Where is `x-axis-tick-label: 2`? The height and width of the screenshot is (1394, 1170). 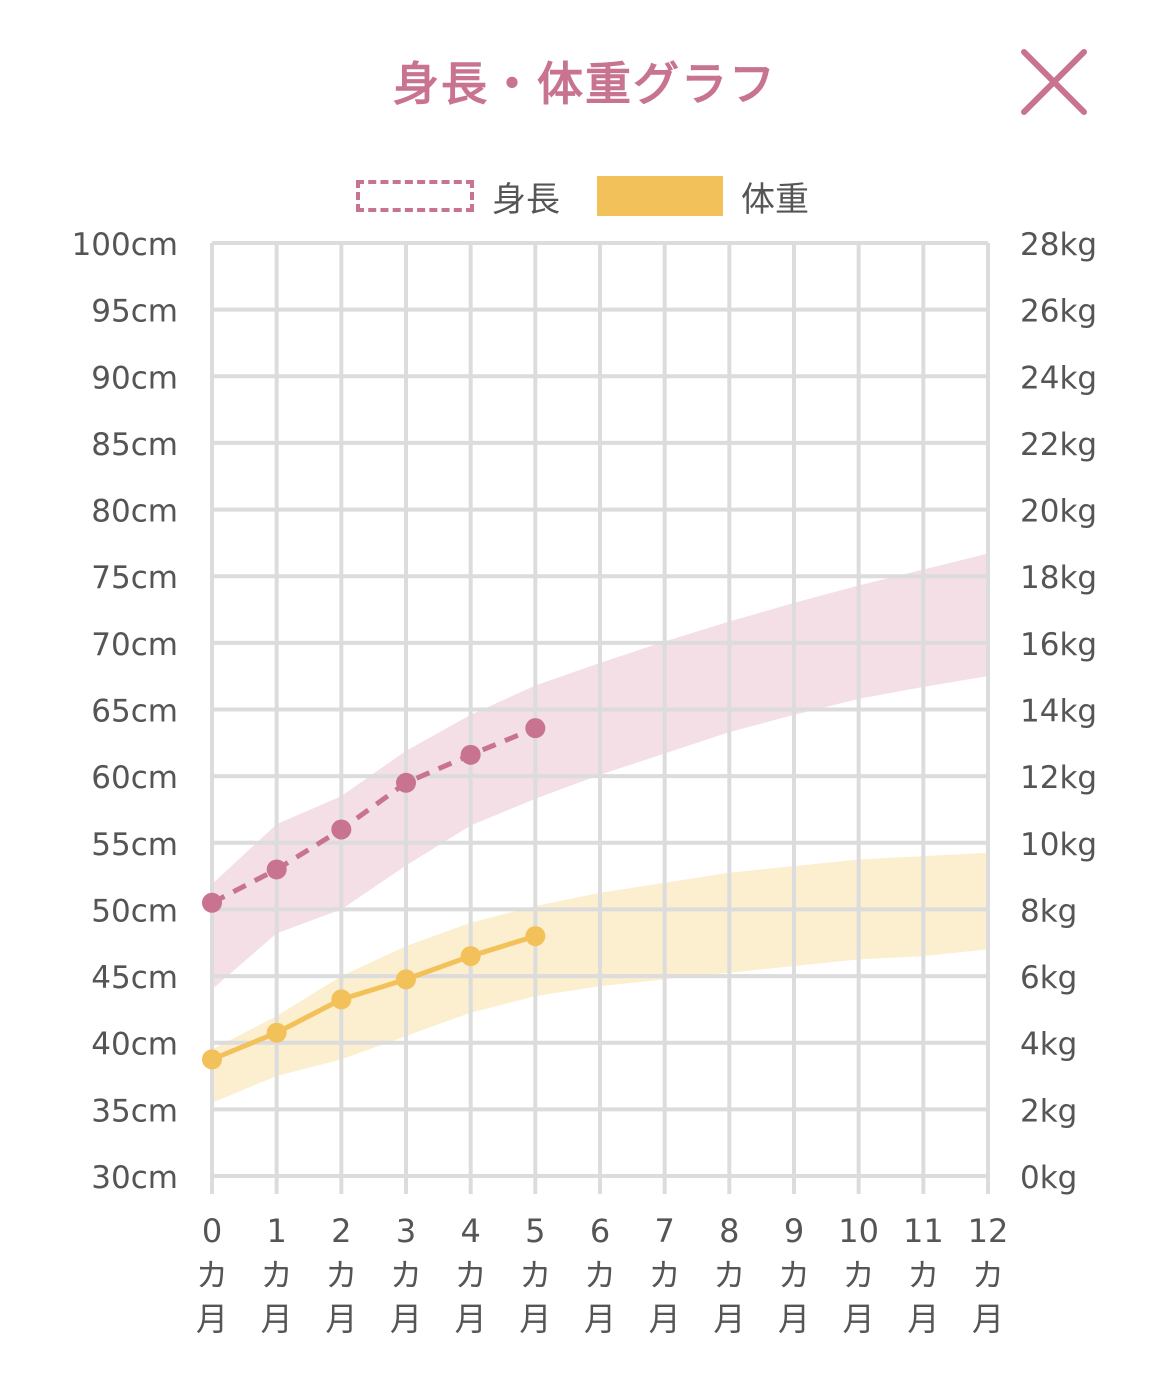
x-axis-tick-label: 2 is located at coordinates (341, 1231).